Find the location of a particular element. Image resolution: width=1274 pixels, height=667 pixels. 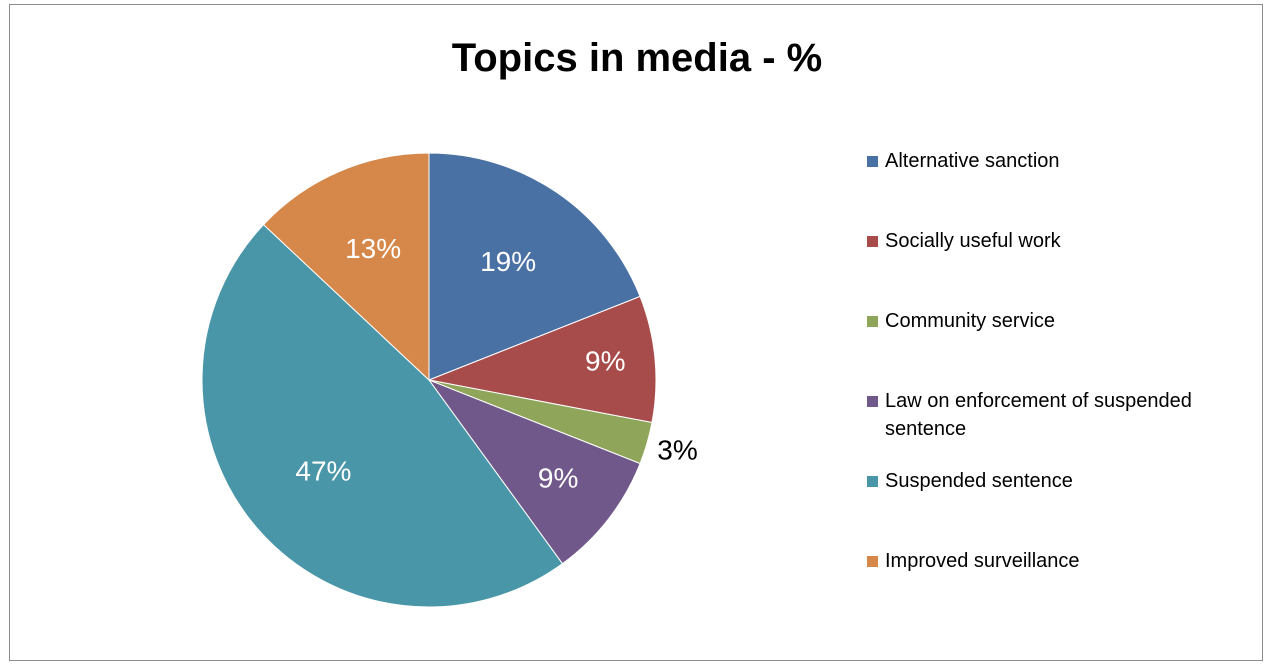

legend-item: Socially useful work is located at coordinates (1061, 242).